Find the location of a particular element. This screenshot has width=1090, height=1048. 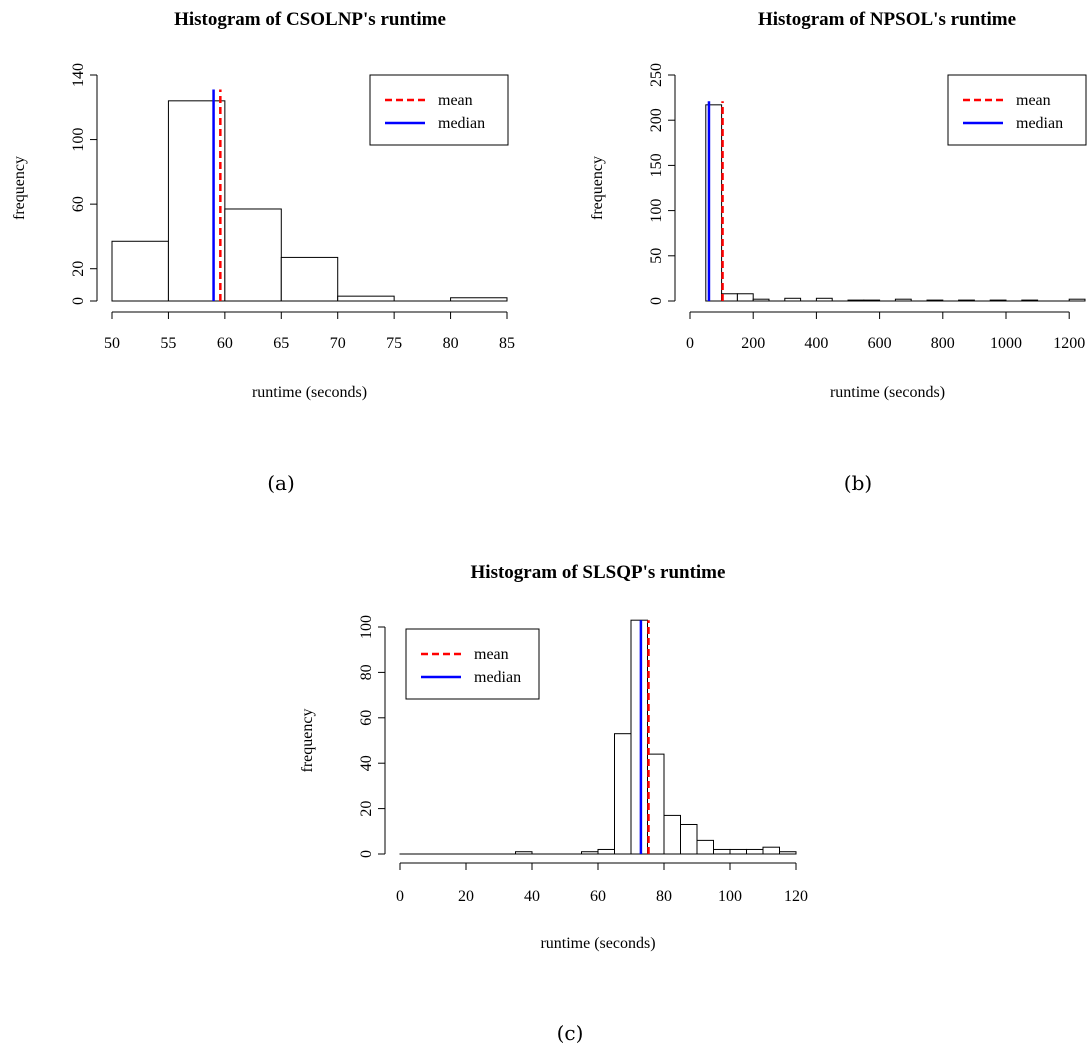

x-tick-label: 600 is located at coordinates (880, 343).